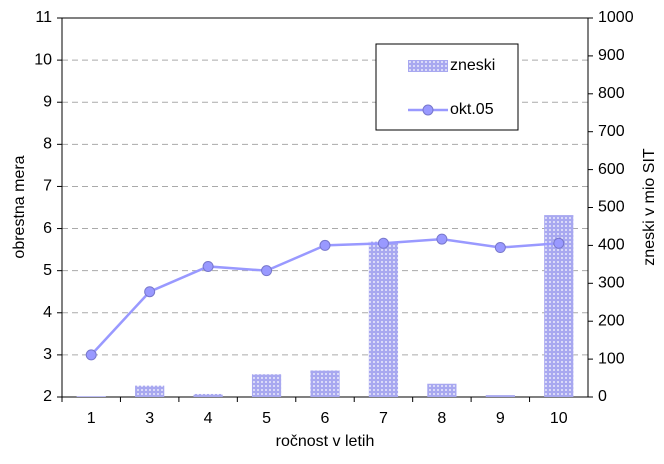  I want to click on y-tick-label: 3, so click(47, 354).